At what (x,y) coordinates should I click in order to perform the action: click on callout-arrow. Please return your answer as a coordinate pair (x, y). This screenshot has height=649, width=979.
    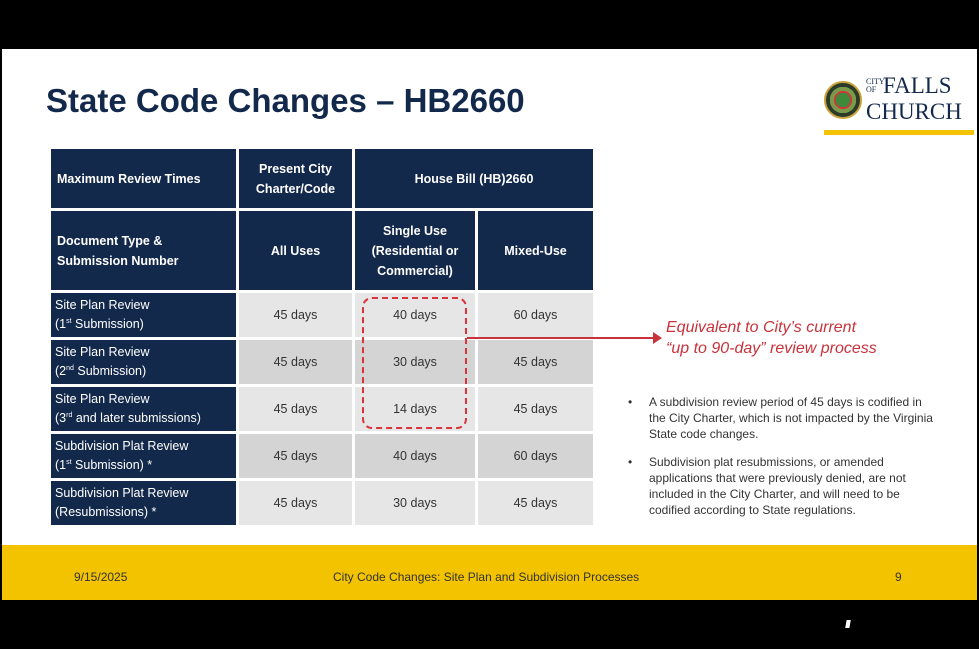
    Looking at the image, I should click on (561, 338).